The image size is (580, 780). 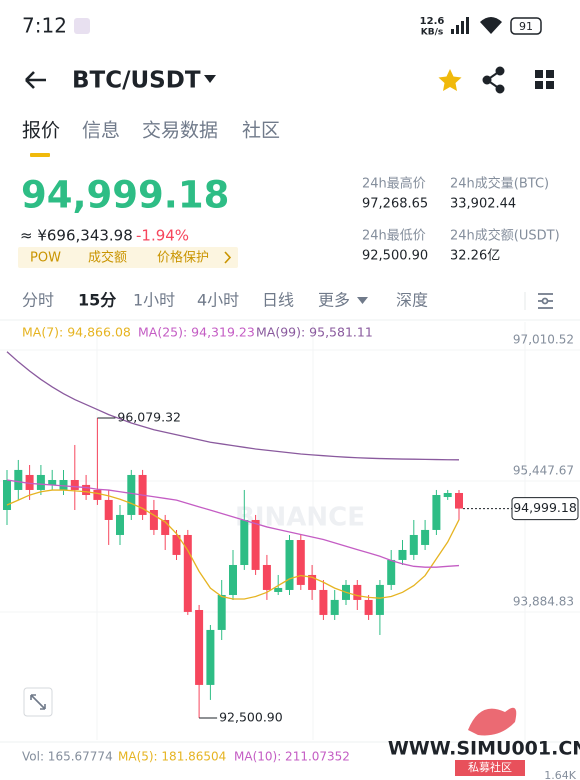 I want to click on tag-chevron, so click(x=228, y=257).